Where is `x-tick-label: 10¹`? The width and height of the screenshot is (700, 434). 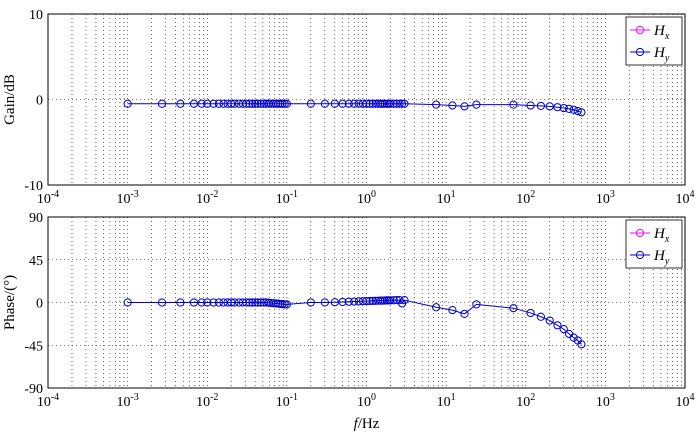
x-tick-label: 10¹ is located at coordinates (446, 401).